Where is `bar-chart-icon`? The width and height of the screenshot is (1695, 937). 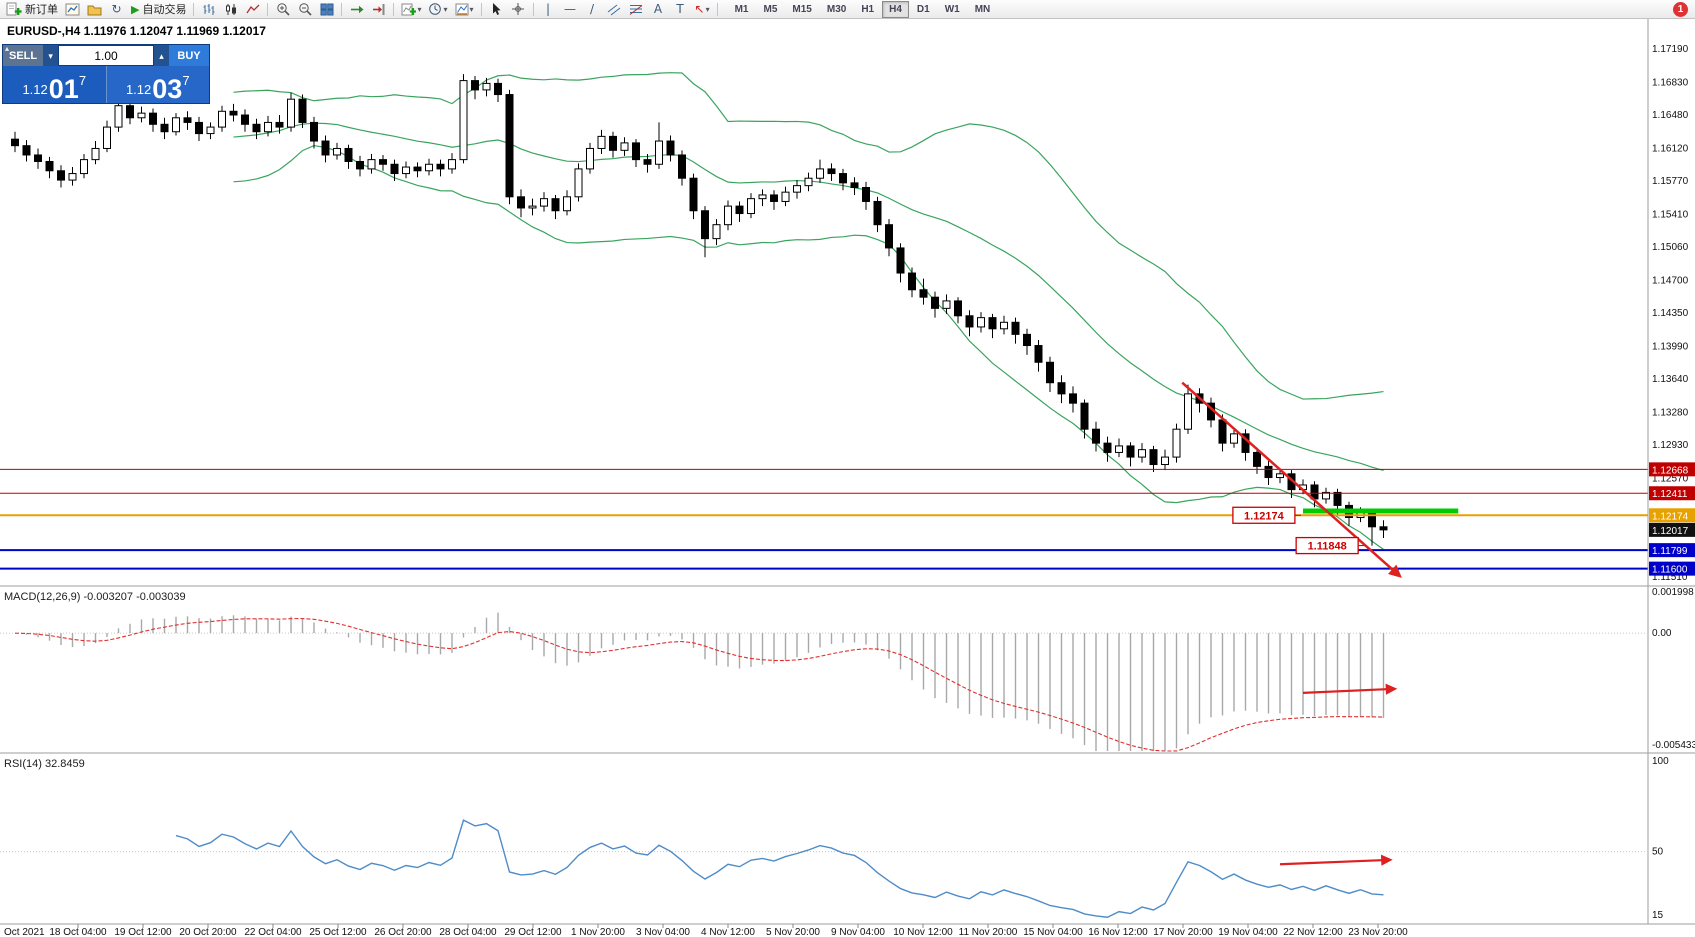 bar-chart-icon is located at coordinates (209, 9).